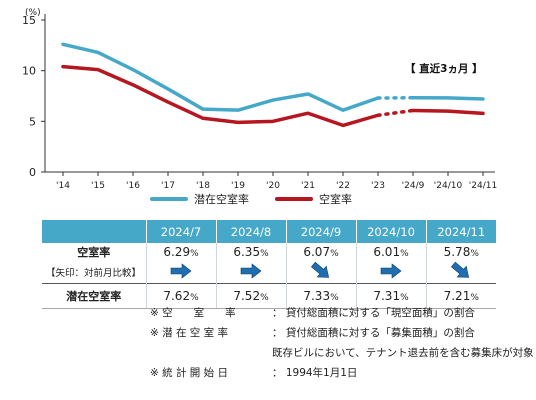 The height and width of the screenshot is (400, 536). Describe the element at coordinates (63, 185) in the screenshot. I see `x-tick-label: '14` at that location.